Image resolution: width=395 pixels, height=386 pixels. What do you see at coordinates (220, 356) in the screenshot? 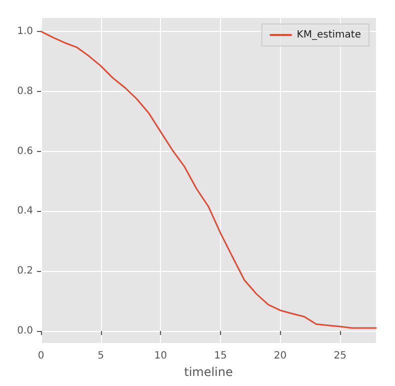
I see `x-tick-label: 15` at bounding box center [220, 356].